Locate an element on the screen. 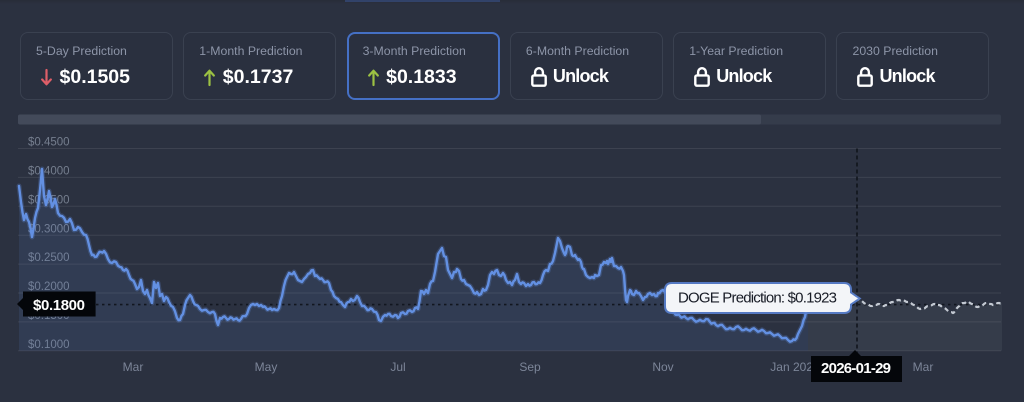 The height and width of the screenshot is (402, 1024). svg-text: $0.1800 is located at coordinates (59, 305).